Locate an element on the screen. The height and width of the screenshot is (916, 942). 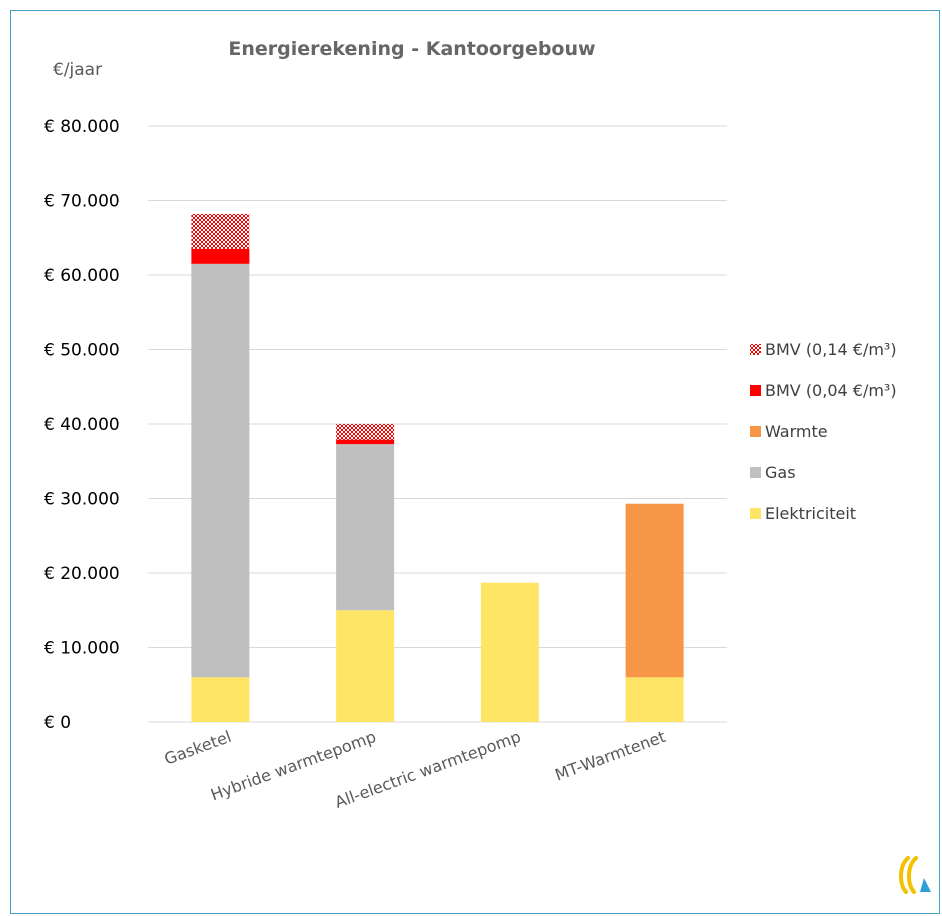
y-tick-label: € 40.000 is located at coordinates (82, 425).